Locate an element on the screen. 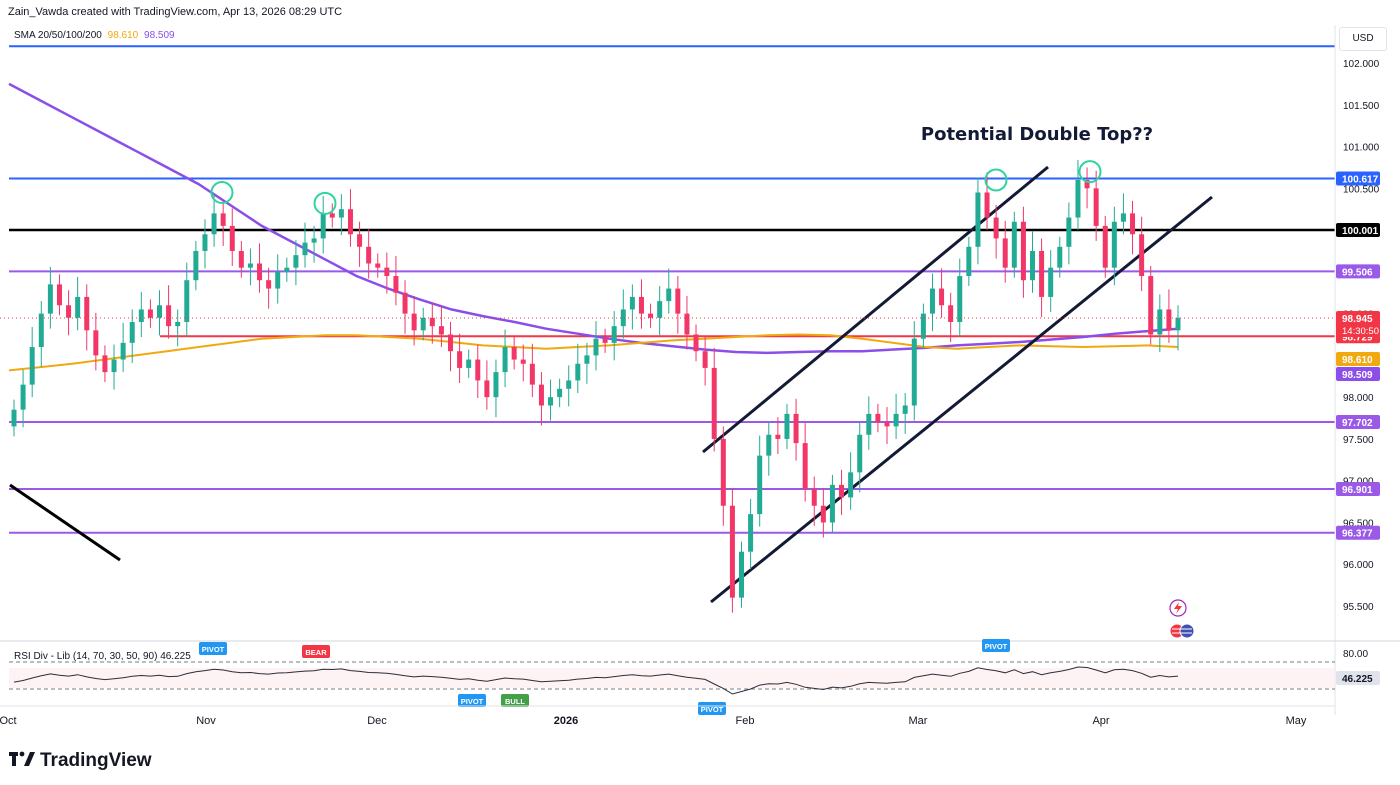 The image size is (1400, 785). indicator-legend: SMA 20/50/100/200 98.610 98.509 is located at coordinates (94, 35).